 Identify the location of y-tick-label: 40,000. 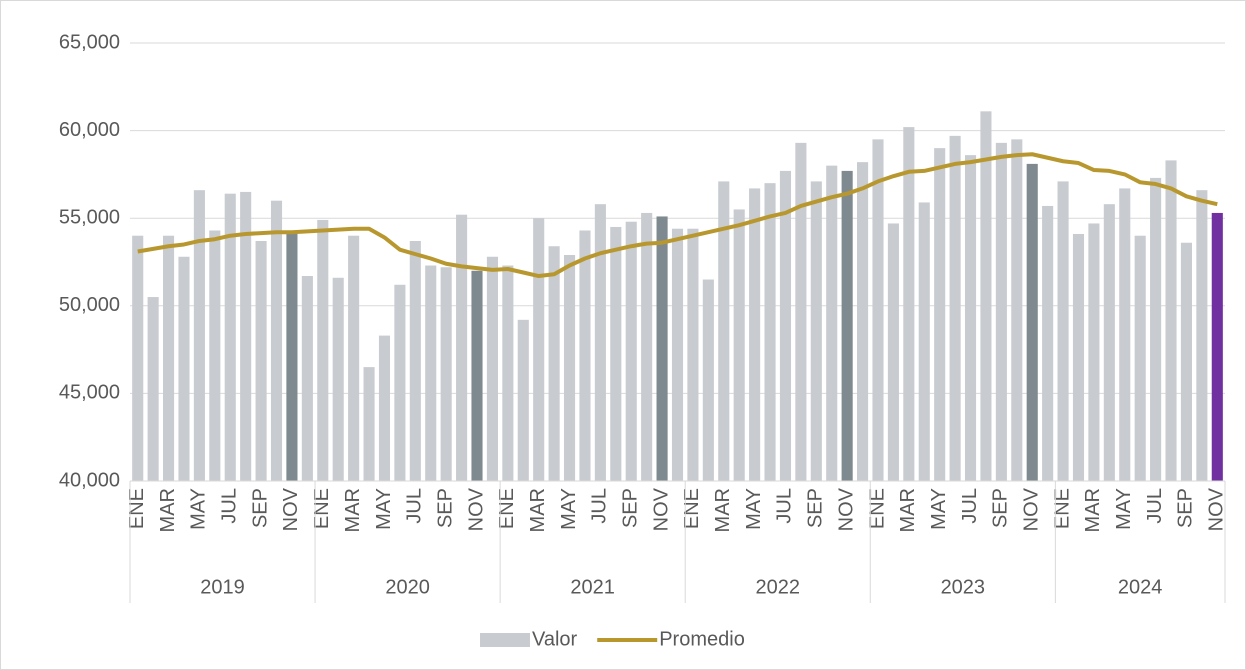
(89, 480).